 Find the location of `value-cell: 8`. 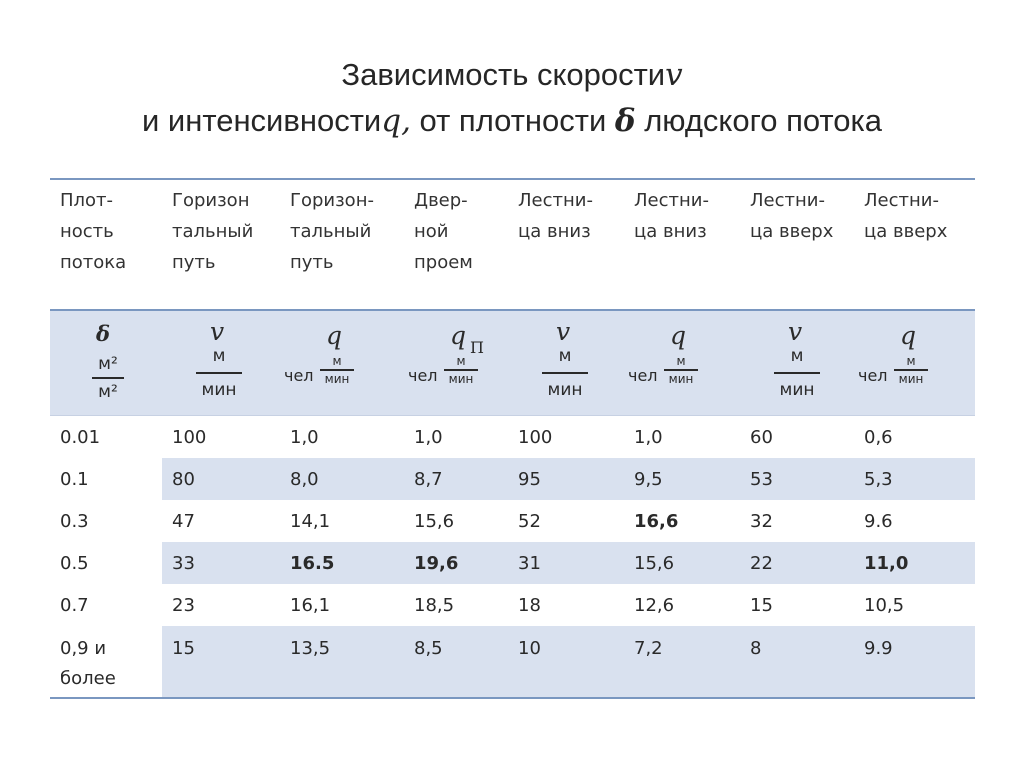

value-cell: 8 is located at coordinates (797, 662).